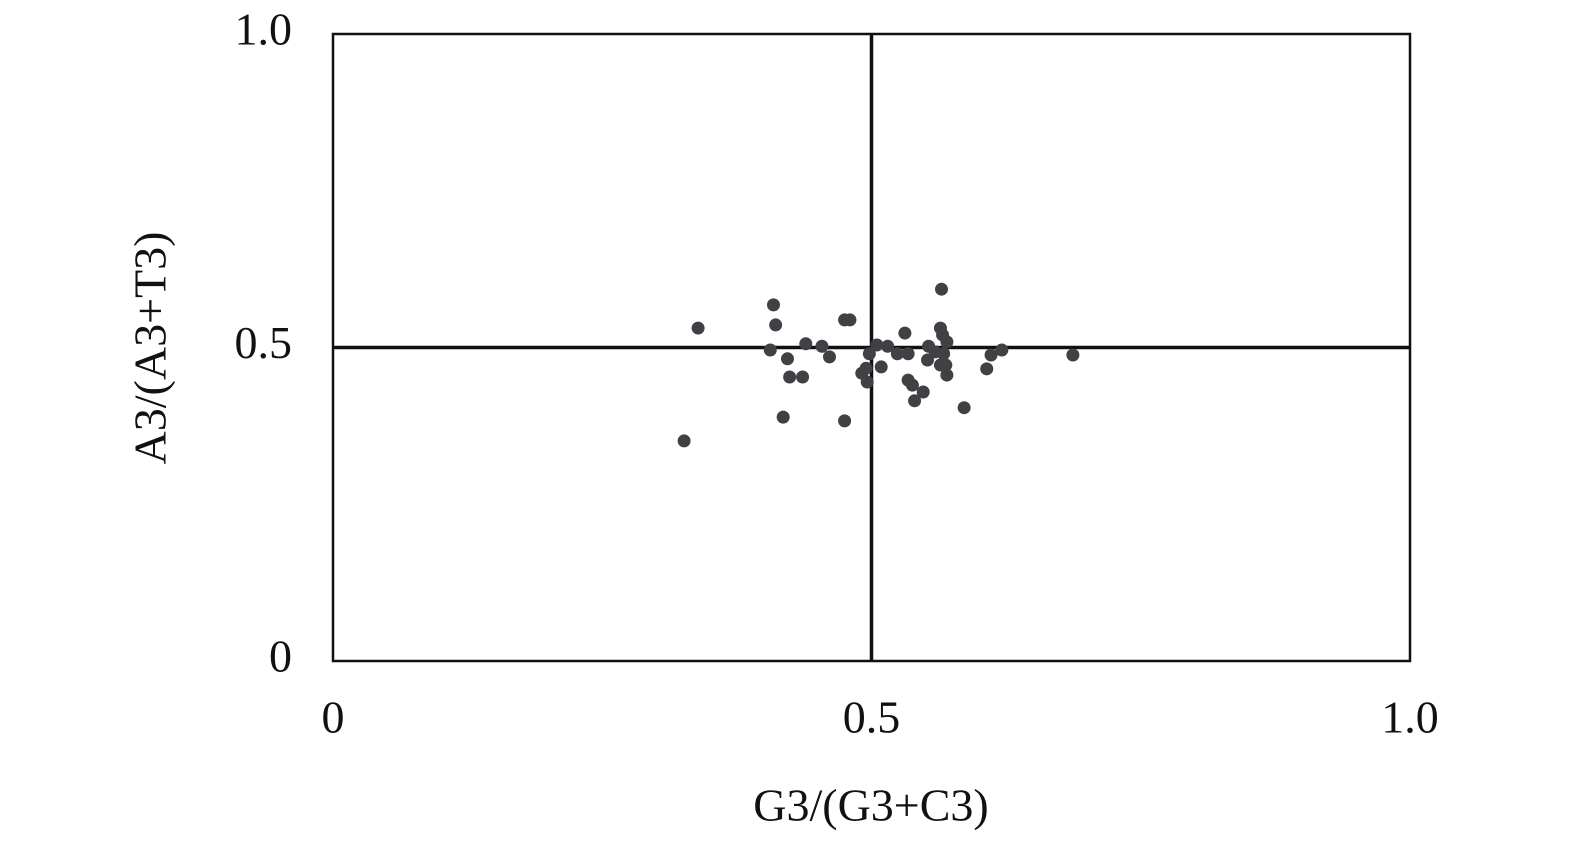  What do you see at coordinates (1410, 717) in the screenshot?
I see `x-tick-label: 1.0` at bounding box center [1410, 717].